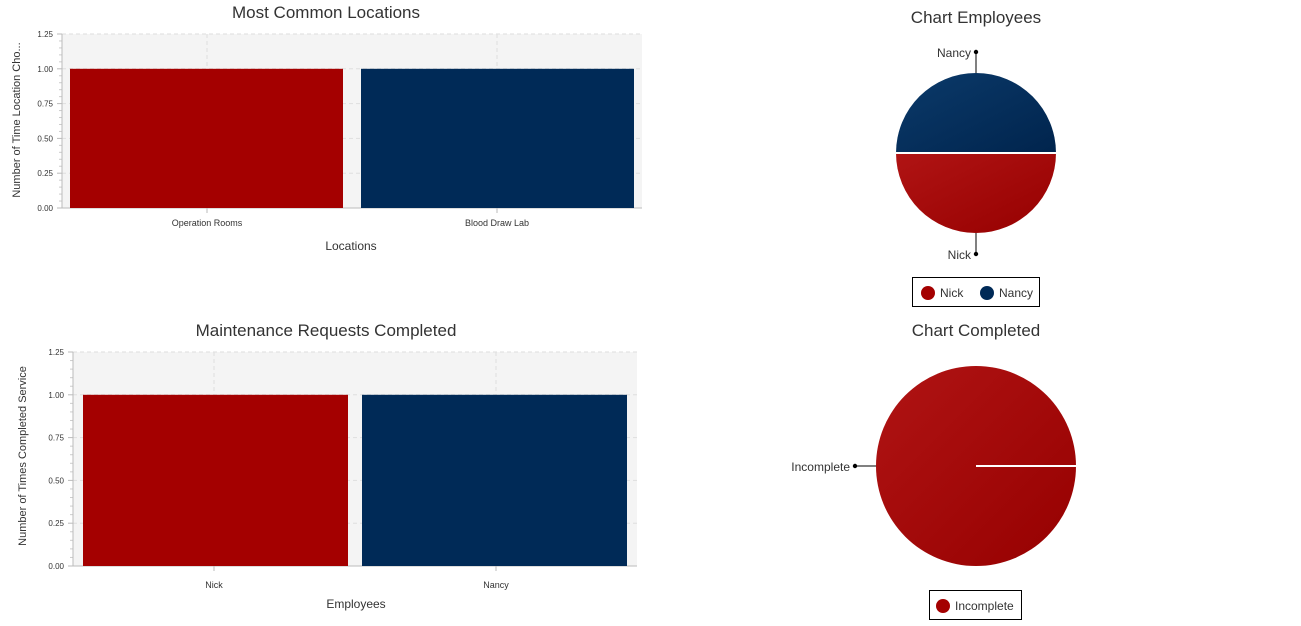 The width and height of the screenshot is (1301, 626). What do you see at coordinates (820, 467) in the screenshot?
I see `pie-label-incomplete: Incomplete` at bounding box center [820, 467].